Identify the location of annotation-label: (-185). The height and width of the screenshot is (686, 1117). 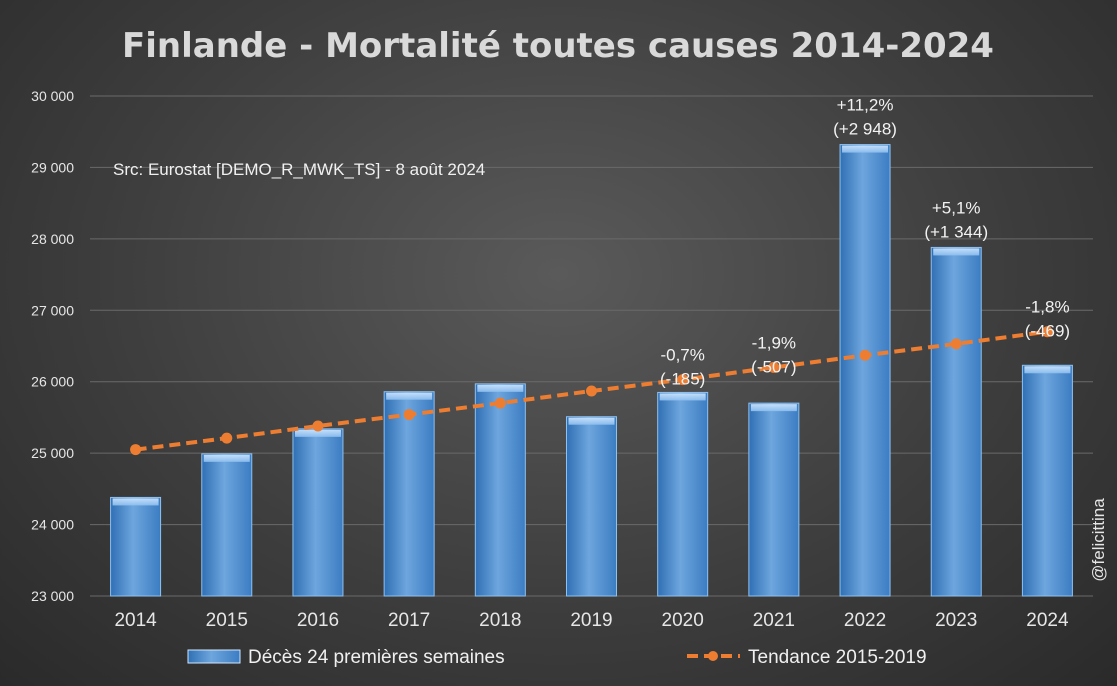
(682, 379).